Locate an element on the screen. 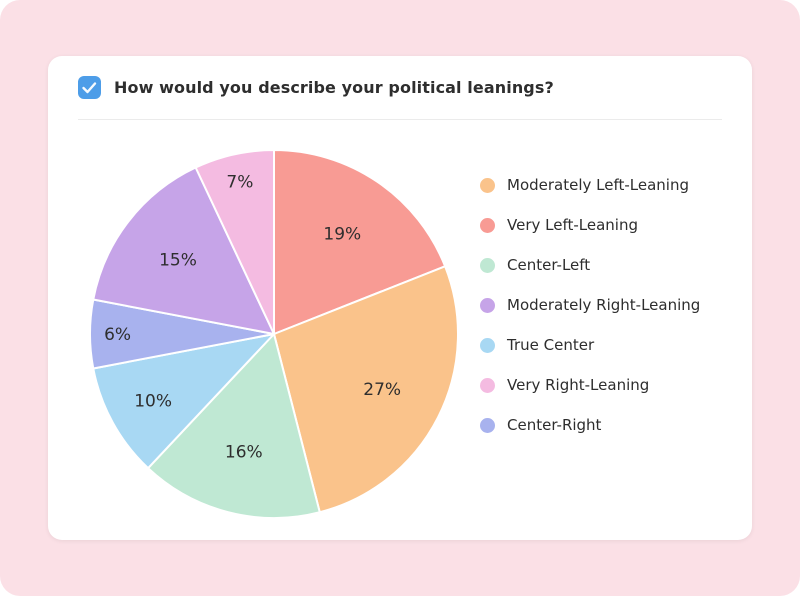 Image resolution: width=800 pixels, height=596 pixels. pie-slice-very-left-leaning is located at coordinates (360, 242).